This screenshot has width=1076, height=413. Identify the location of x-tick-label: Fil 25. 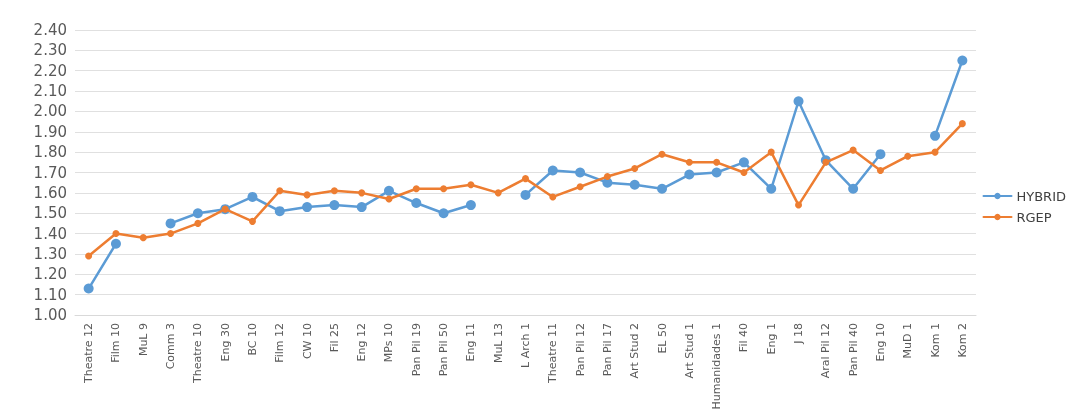
(334, 338).